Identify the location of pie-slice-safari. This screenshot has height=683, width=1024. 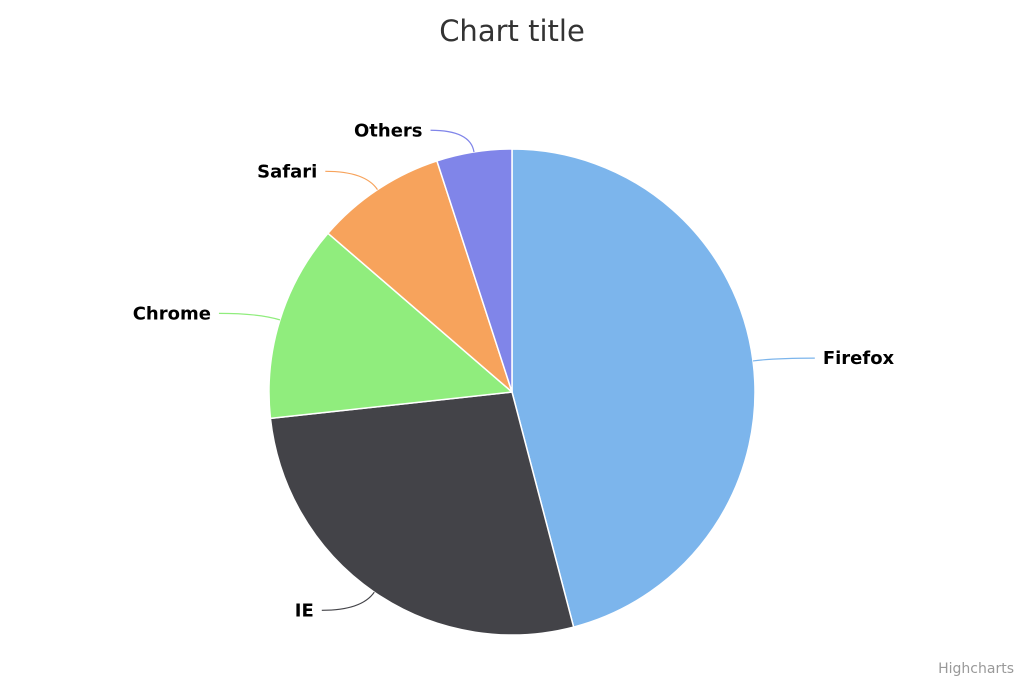
(420, 276).